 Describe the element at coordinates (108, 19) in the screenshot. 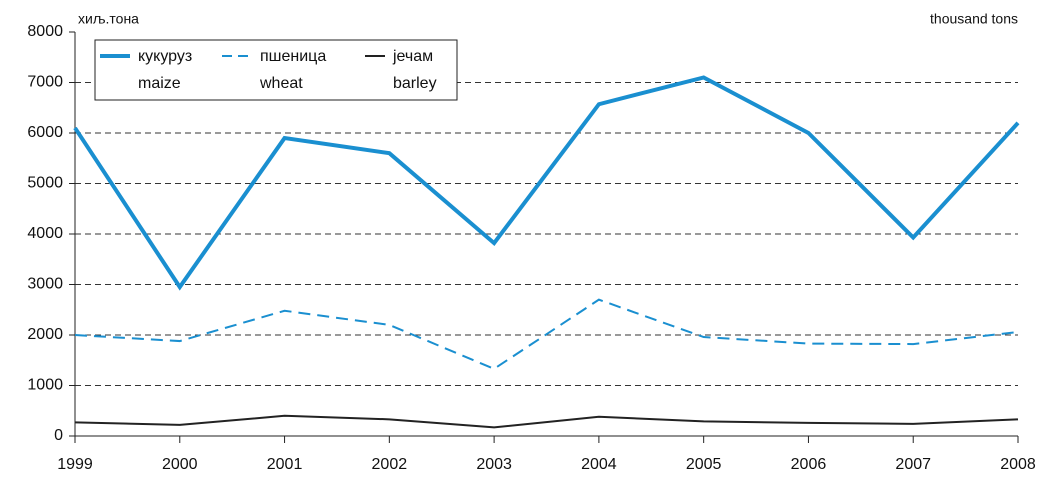

I see `y-unit-label: хиљ.тона` at that location.